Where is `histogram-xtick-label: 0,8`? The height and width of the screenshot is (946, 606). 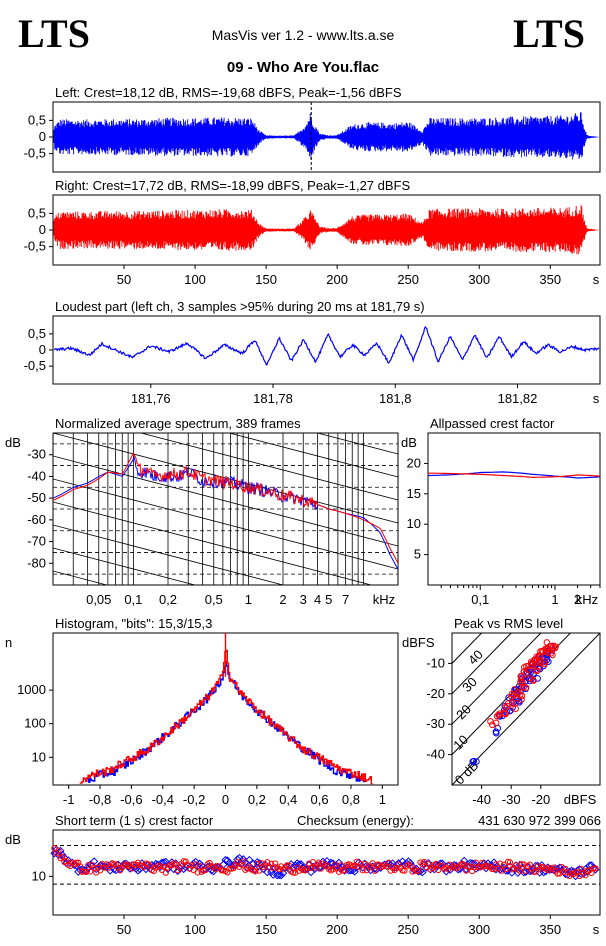
histogram-xtick-label: 0,8 is located at coordinates (351, 799).